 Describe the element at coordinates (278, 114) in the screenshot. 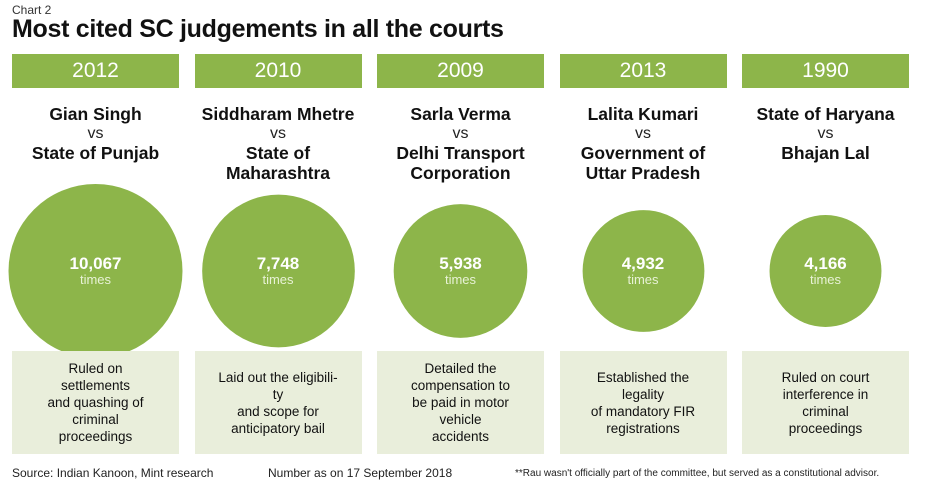

I see `petitioner-name: Siddharam Mhetre` at that location.